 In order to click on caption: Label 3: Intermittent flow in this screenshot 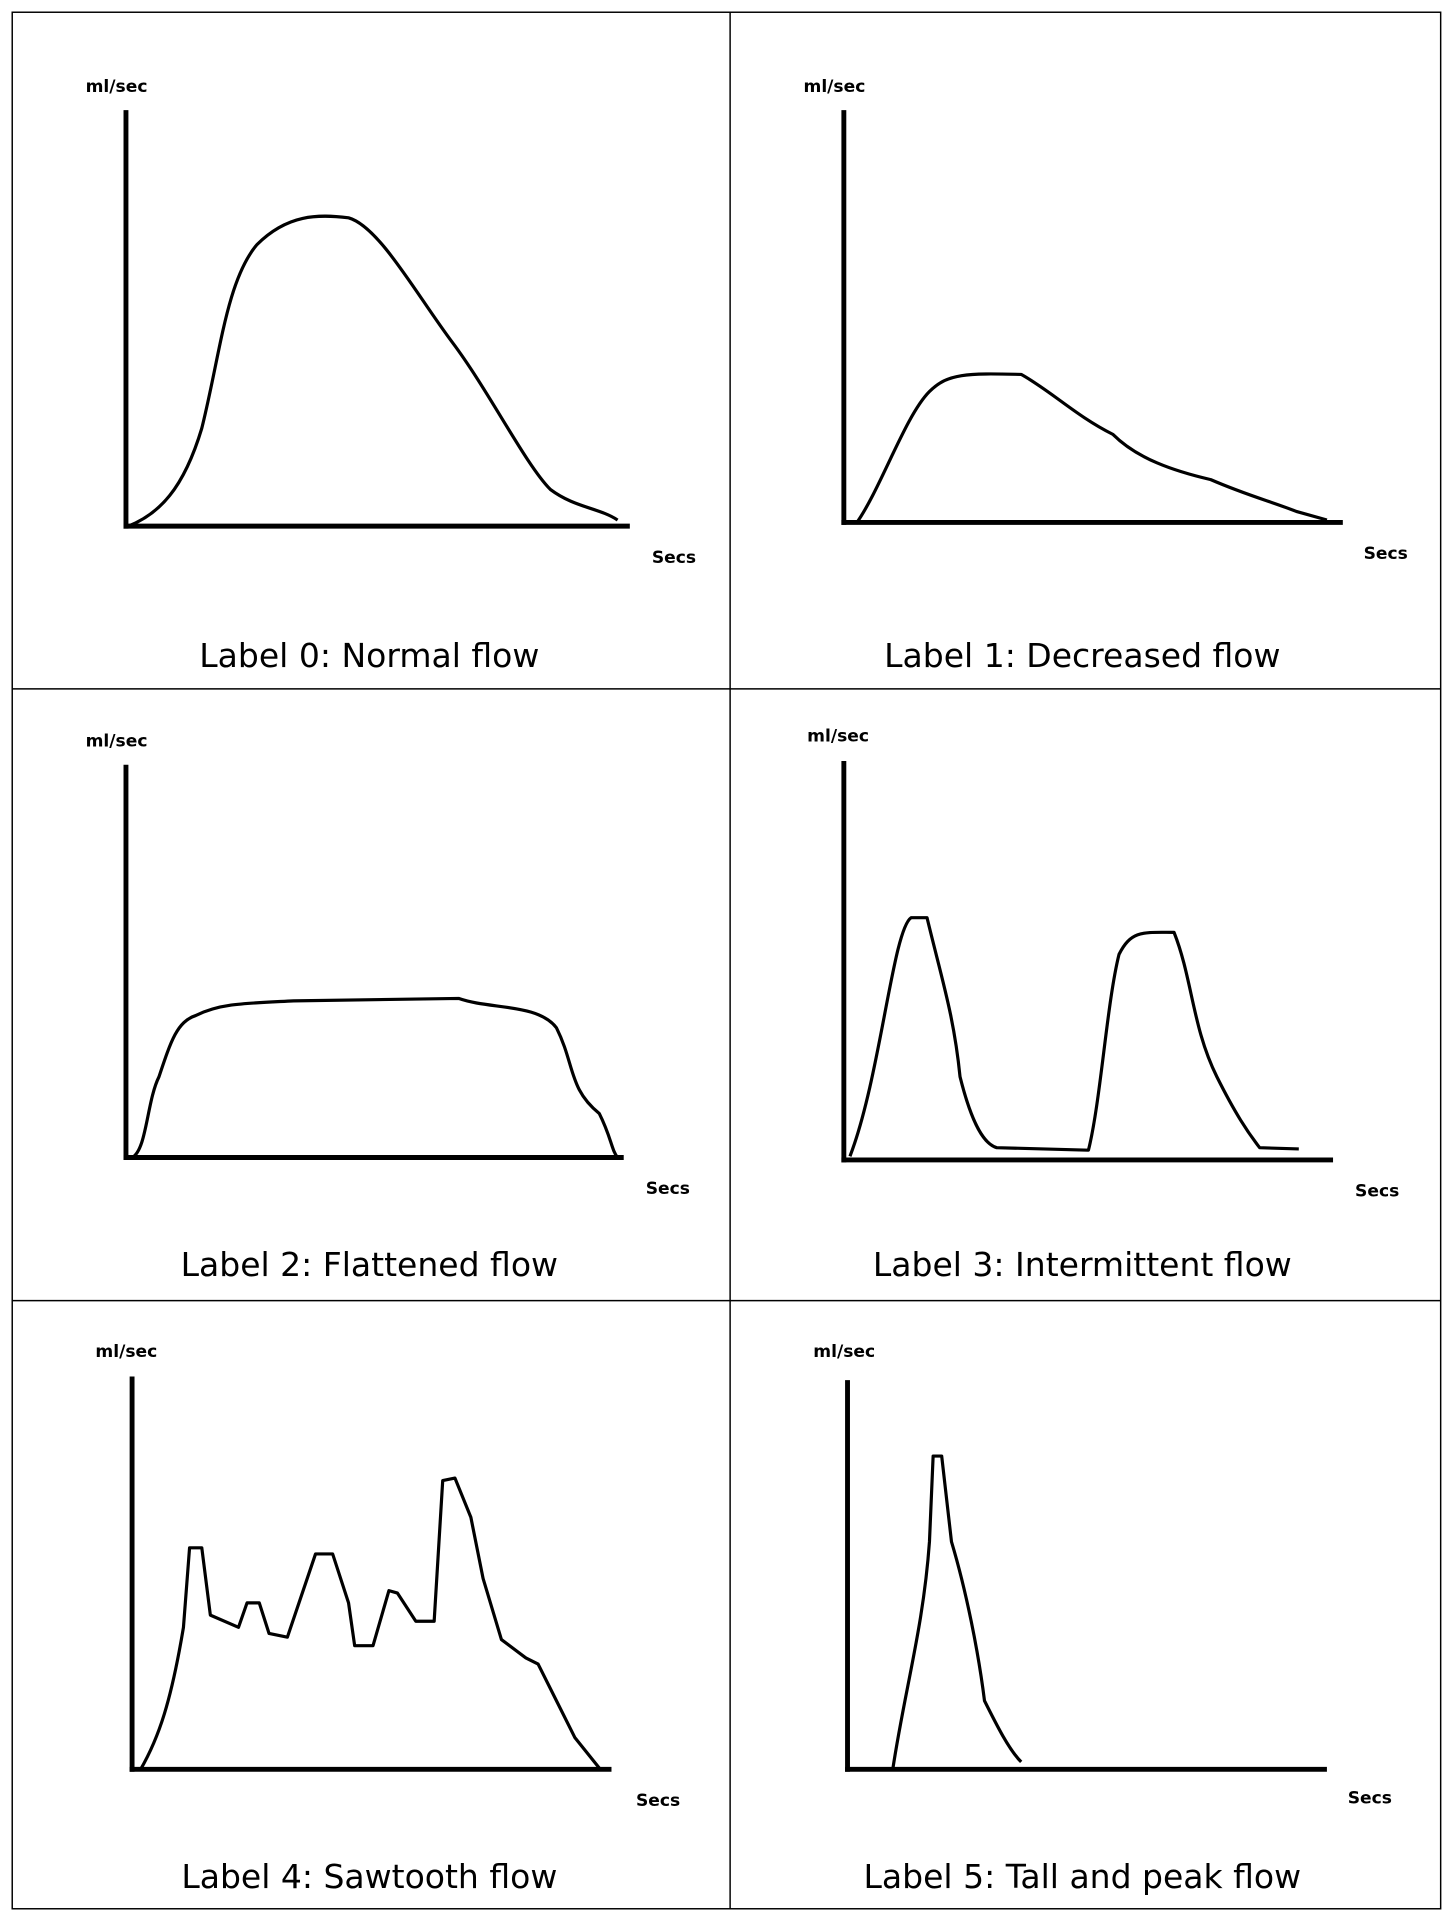, I will do `click(1082, 1264)`.